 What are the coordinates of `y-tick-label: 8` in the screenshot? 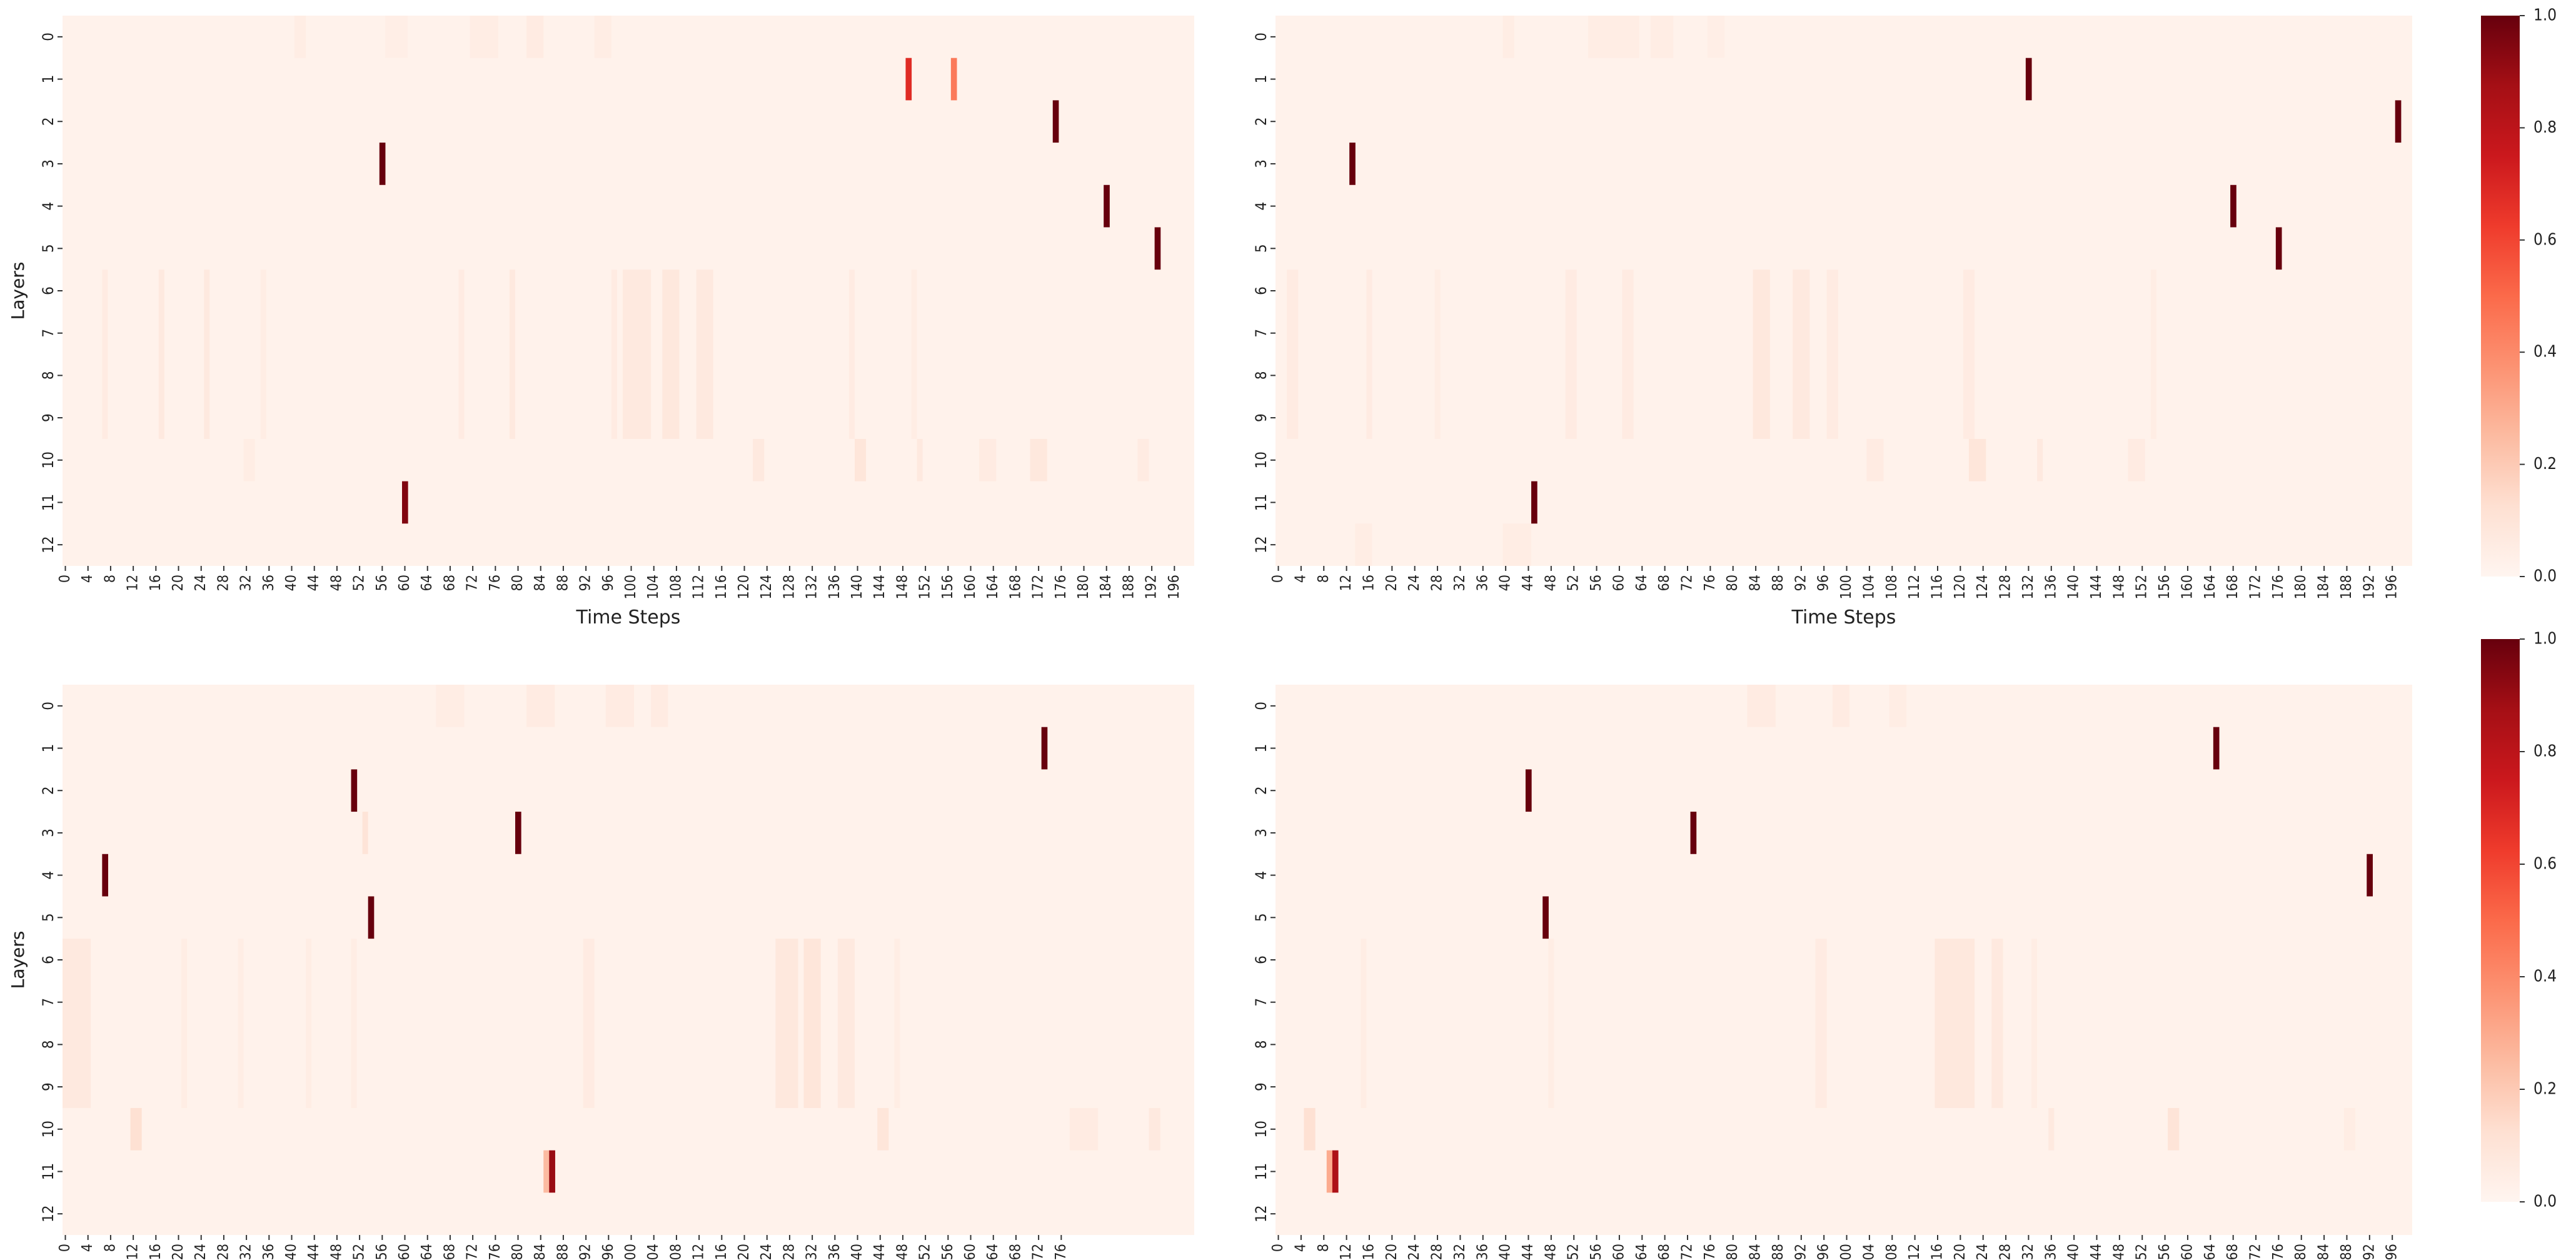 It's located at (48, 376).